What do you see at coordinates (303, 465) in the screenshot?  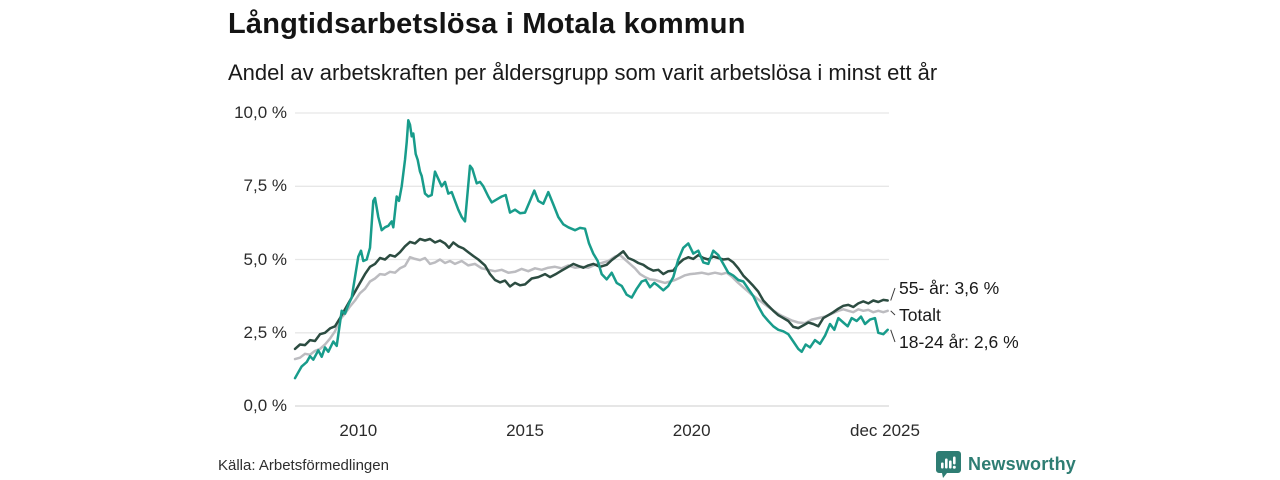 I see `source-note: Källa: Arbetsförmedlingen` at bounding box center [303, 465].